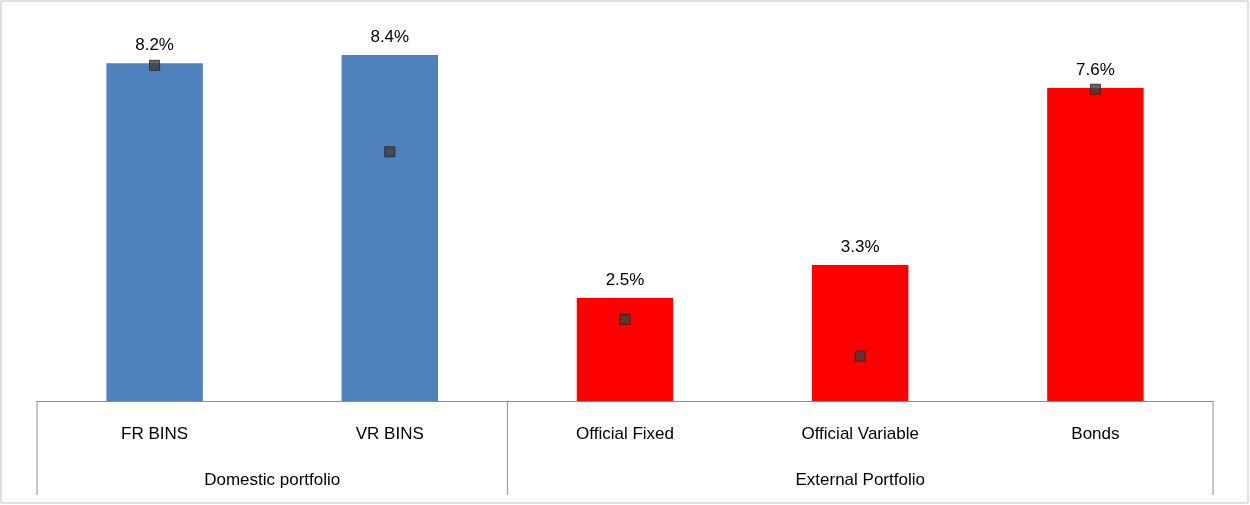  What do you see at coordinates (155, 433) in the screenshot?
I see `x-tick-label: FR BINS` at bounding box center [155, 433].